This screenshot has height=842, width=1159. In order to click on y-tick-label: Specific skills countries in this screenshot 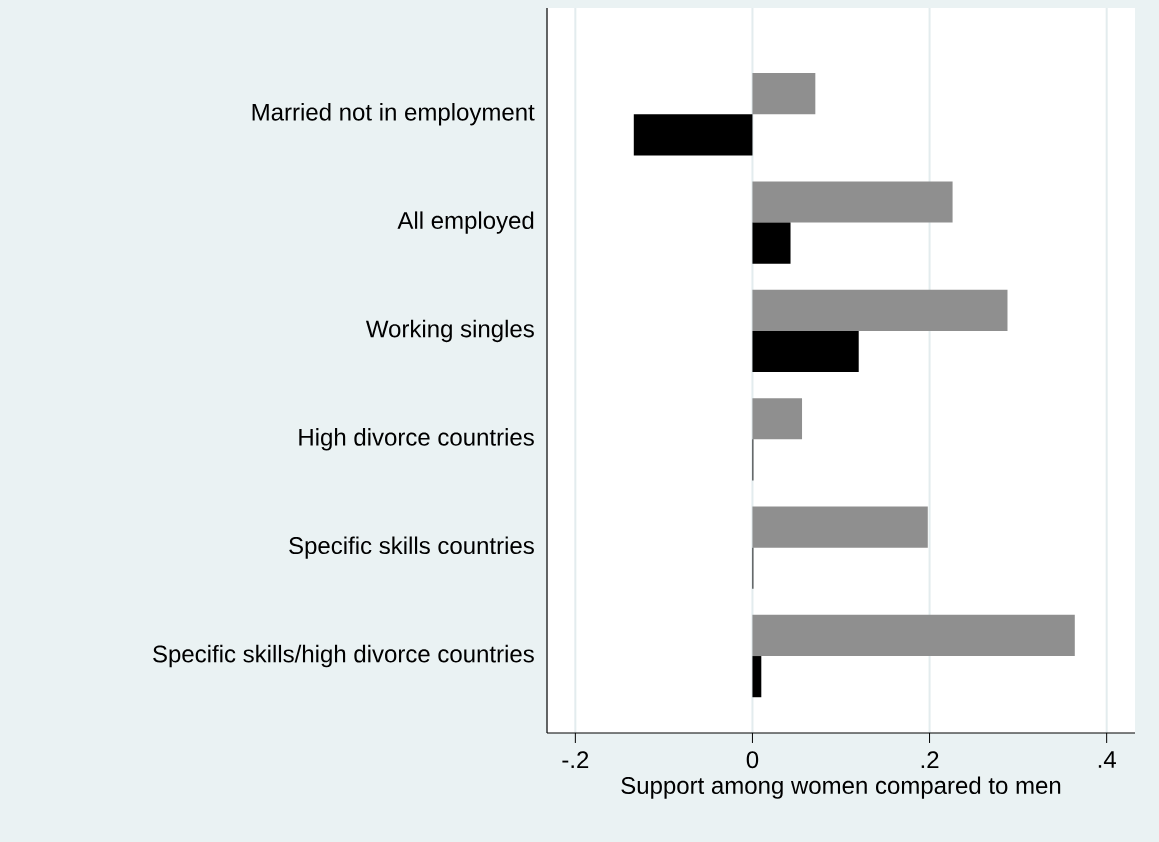, I will do `click(411, 547)`.